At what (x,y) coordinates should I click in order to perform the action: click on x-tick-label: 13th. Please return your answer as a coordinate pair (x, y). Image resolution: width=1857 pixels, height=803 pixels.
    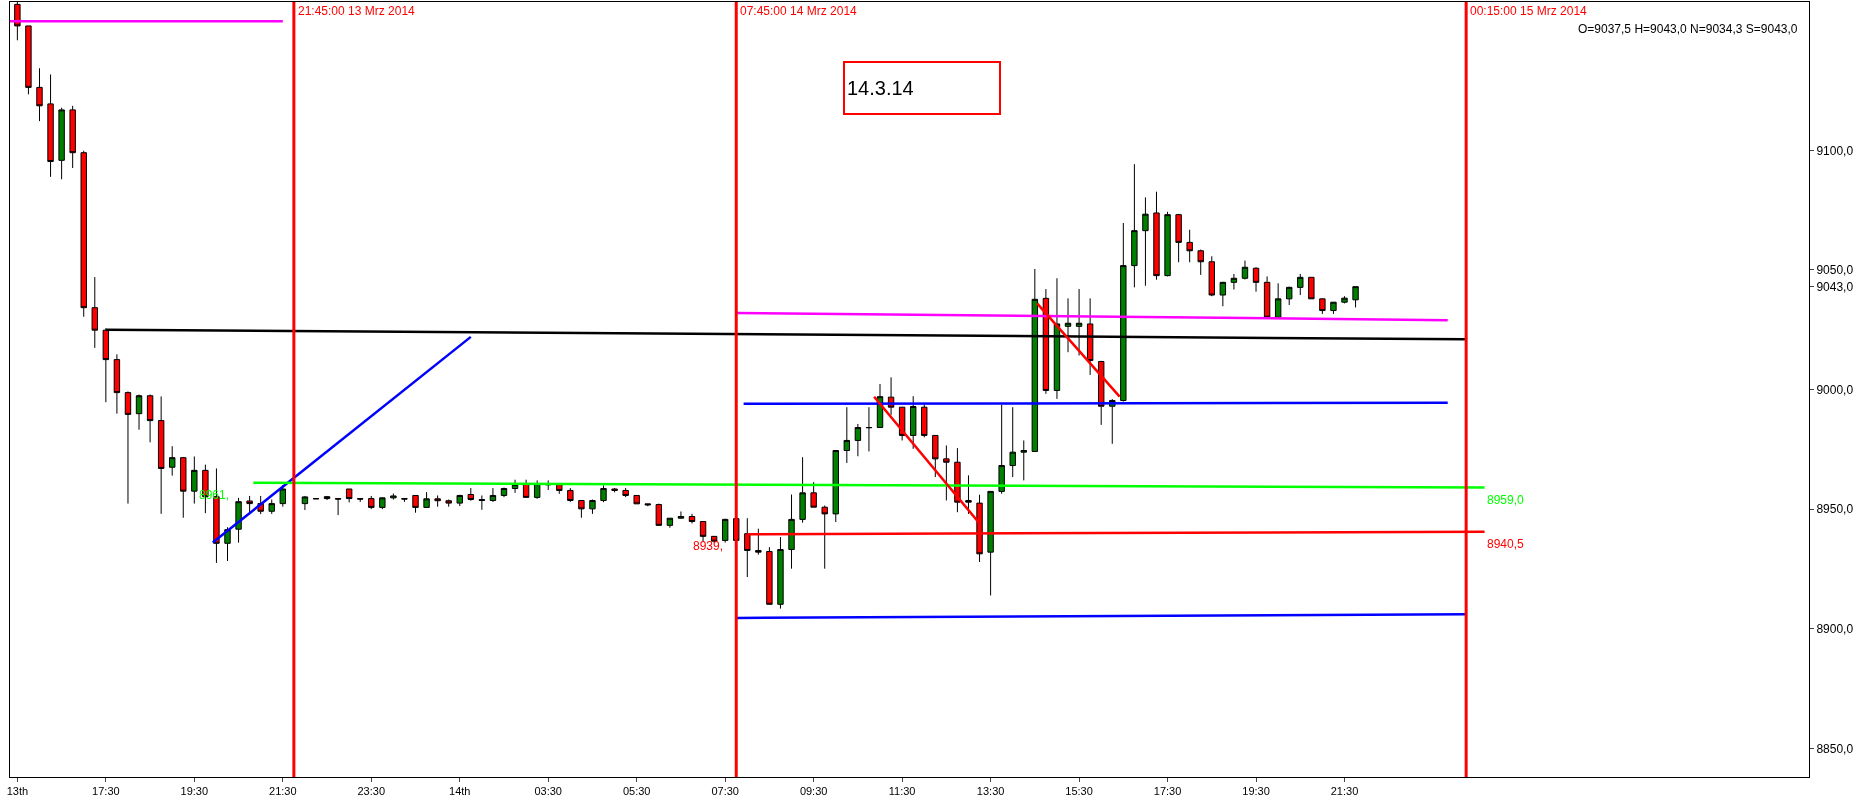
    Looking at the image, I should click on (17, 791).